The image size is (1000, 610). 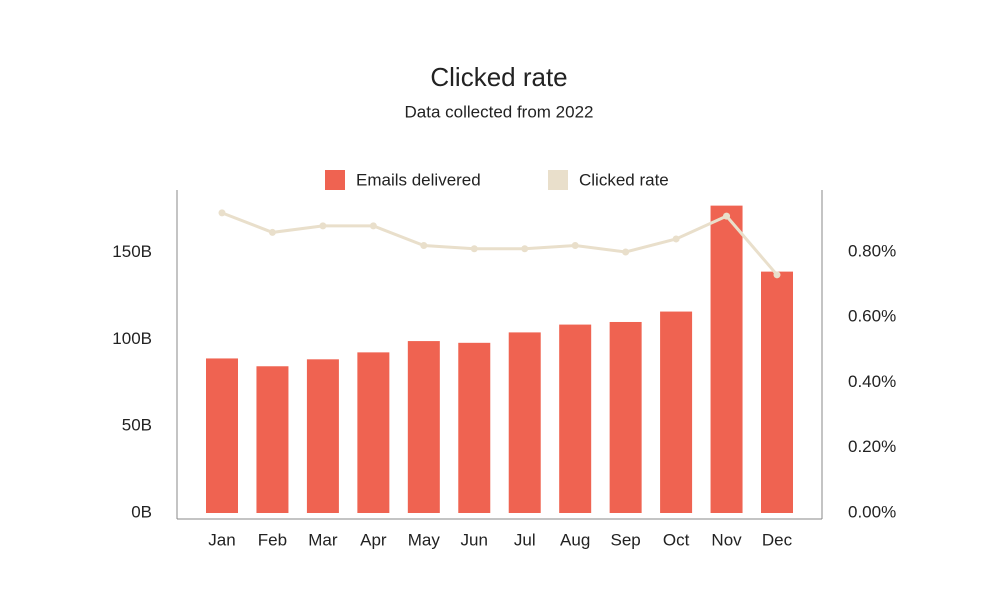 What do you see at coordinates (137, 425) in the screenshot?
I see `y-tick-label: 50B` at bounding box center [137, 425].